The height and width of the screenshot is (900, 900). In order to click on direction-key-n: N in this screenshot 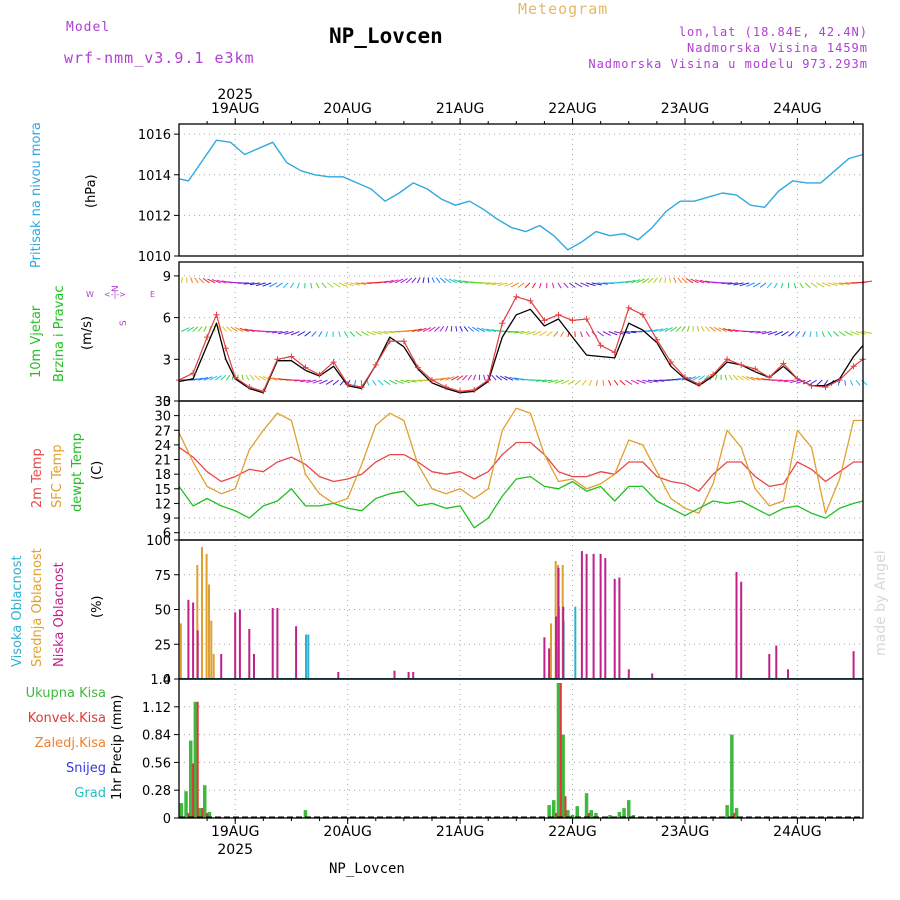, I will do `click(116, 289)`.